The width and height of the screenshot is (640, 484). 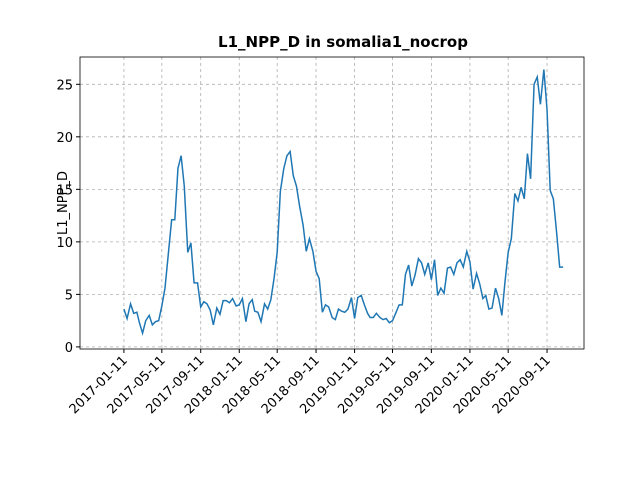 What do you see at coordinates (64, 85) in the screenshot?
I see `y-tick-label: 25` at bounding box center [64, 85].